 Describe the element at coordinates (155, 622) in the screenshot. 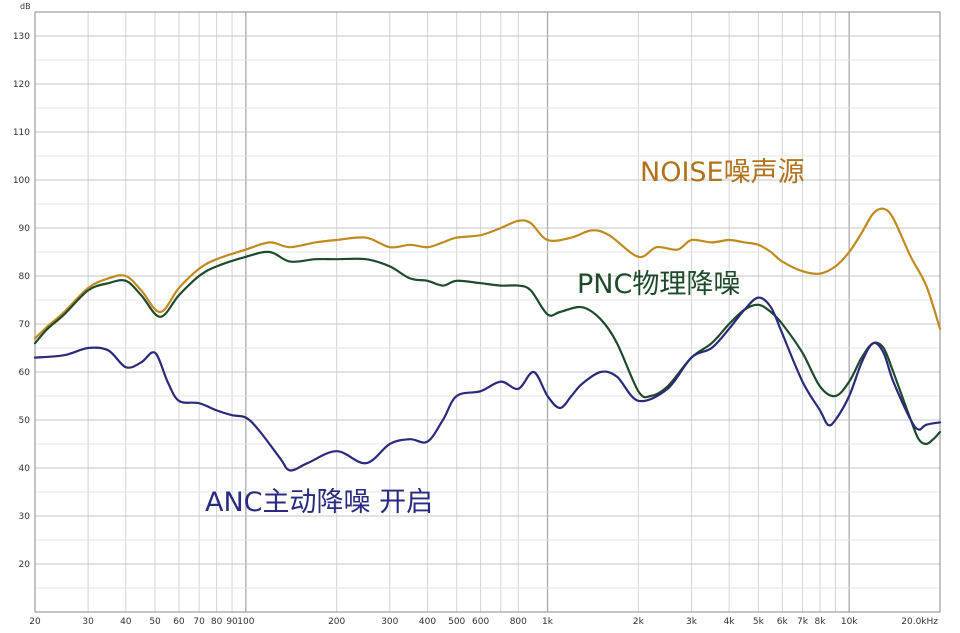

I see `x-tick-label: 50` at that location.